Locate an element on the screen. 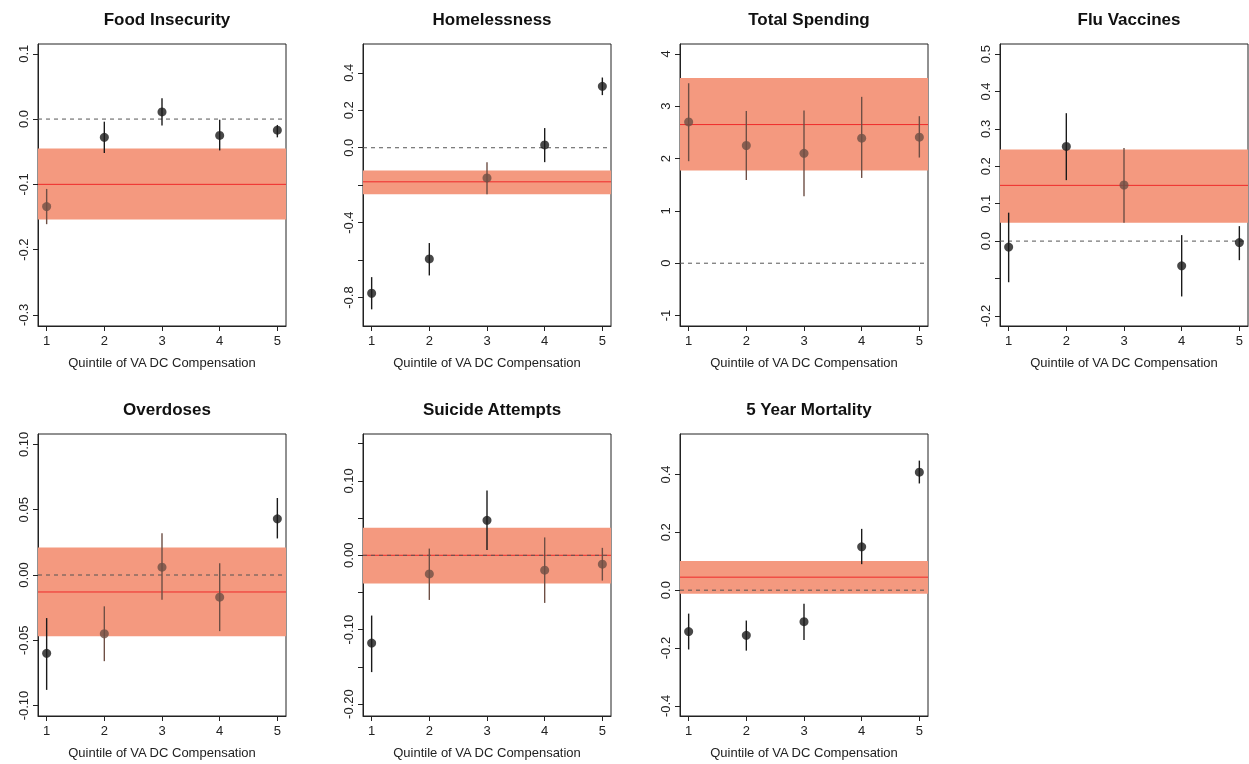 The width and height of the screenshot is (1249, 764). chart-title: Total Spending is located at coordinates (809, 19).